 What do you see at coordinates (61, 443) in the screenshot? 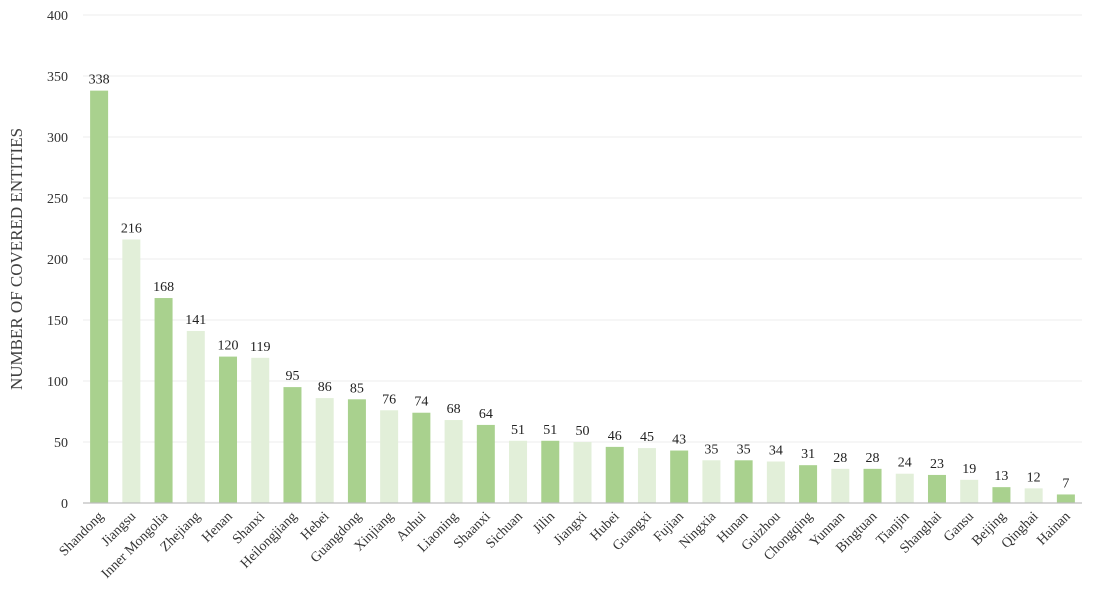
I see `y-tick-label: 50` at bounding box center [61, 443].